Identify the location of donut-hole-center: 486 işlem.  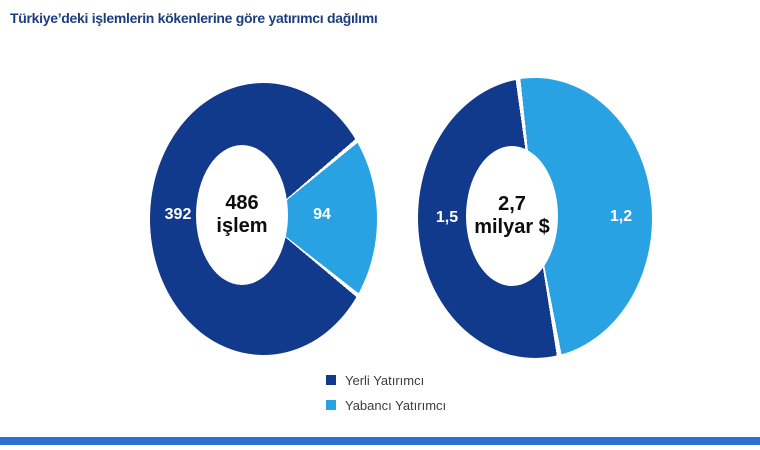
(242, 215).